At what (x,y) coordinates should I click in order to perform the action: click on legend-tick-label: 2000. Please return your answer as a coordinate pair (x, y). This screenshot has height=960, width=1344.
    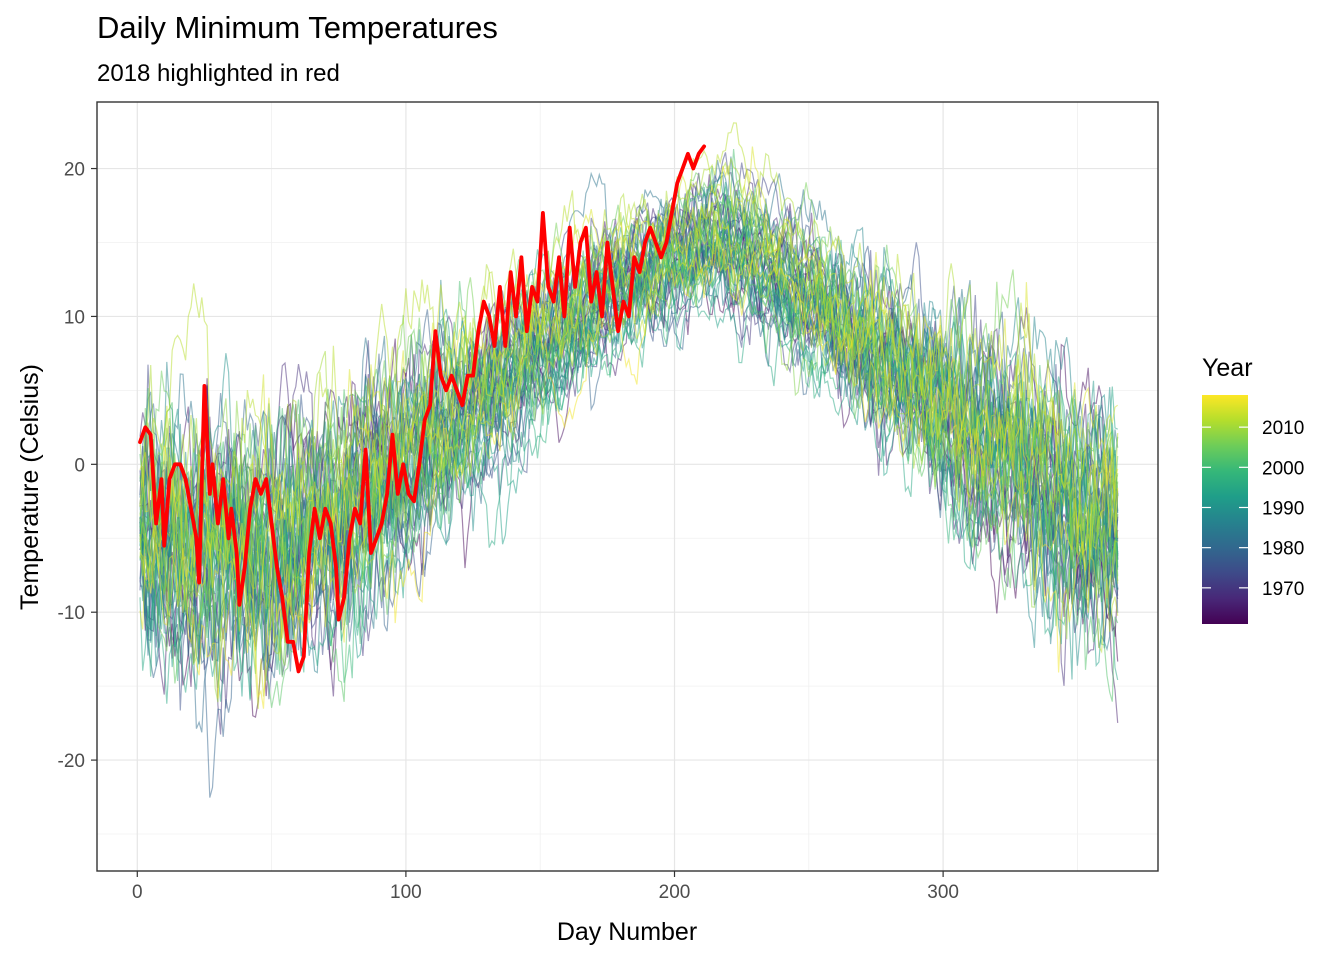
    Looking at the image, I should click on (1283, 468).